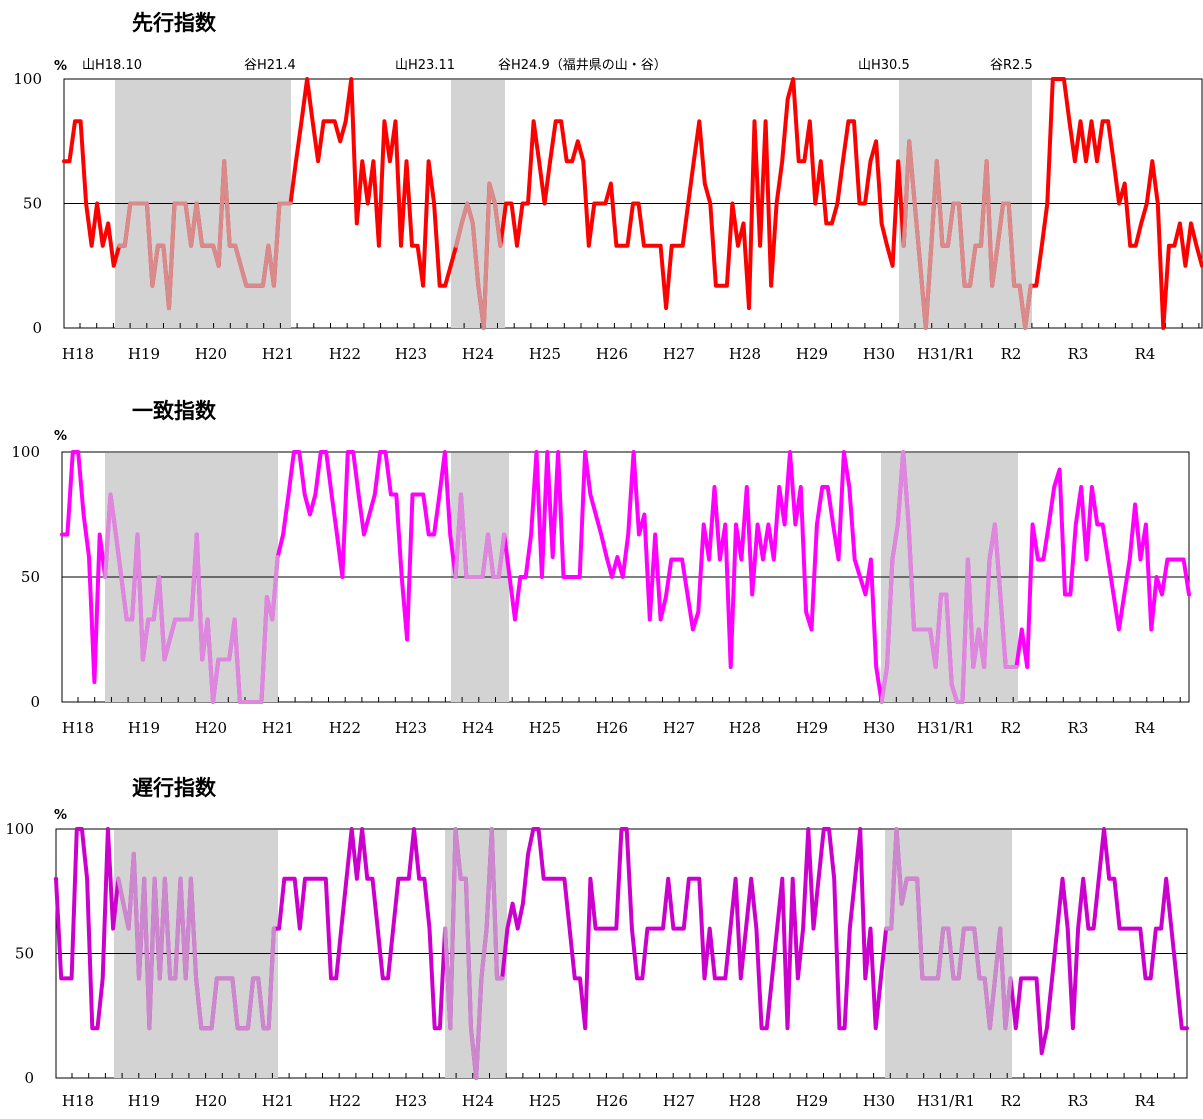  What do you see at coordinates (174, 23) in the screenshot?
I see `chart-title: 先行指数` at bounding box center [174, 23].